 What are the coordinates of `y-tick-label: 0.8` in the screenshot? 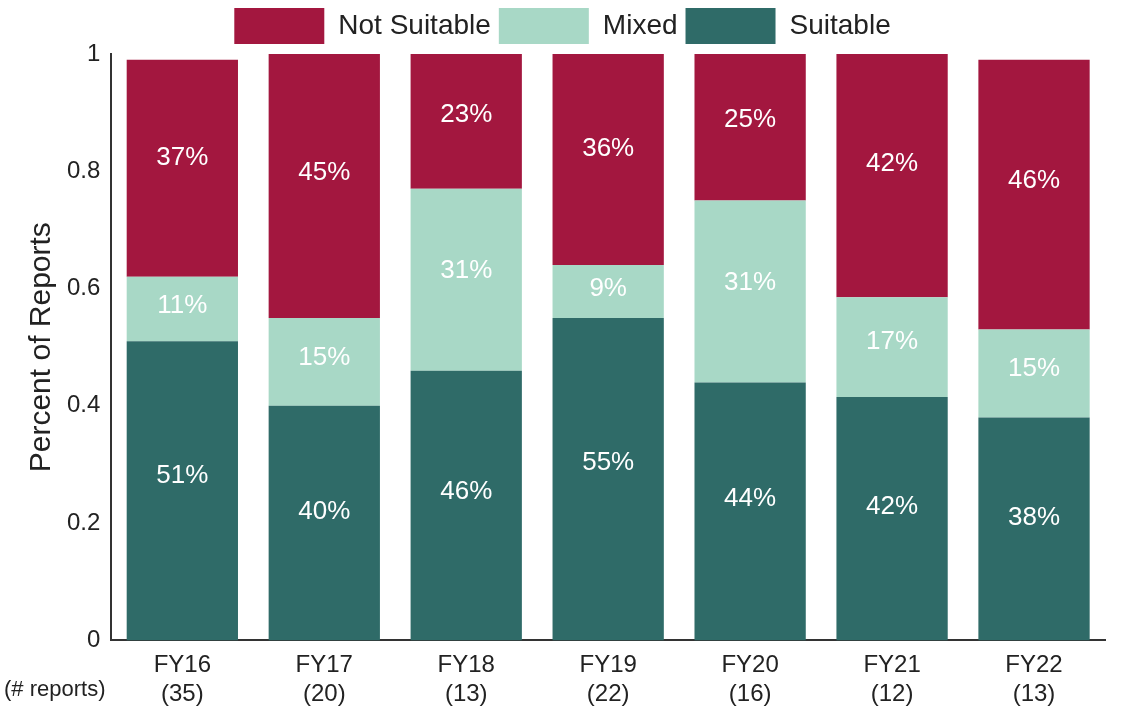 It's located at (83, 169).